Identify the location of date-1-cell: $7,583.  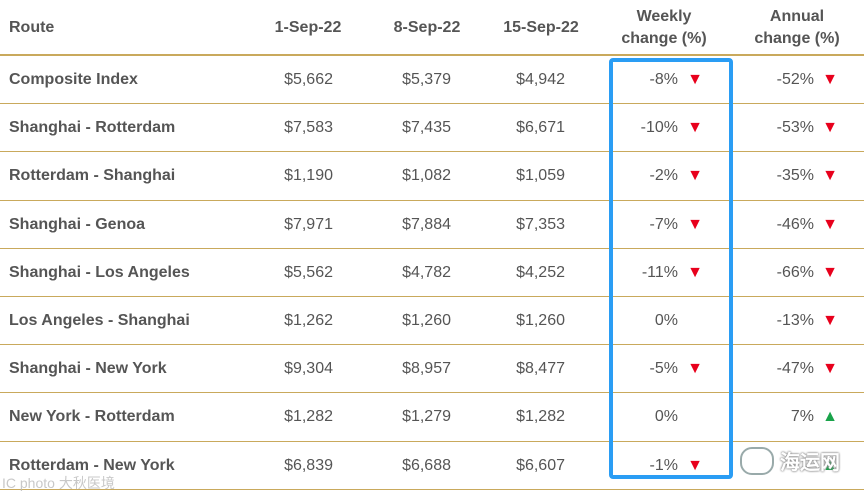
(308, 128).